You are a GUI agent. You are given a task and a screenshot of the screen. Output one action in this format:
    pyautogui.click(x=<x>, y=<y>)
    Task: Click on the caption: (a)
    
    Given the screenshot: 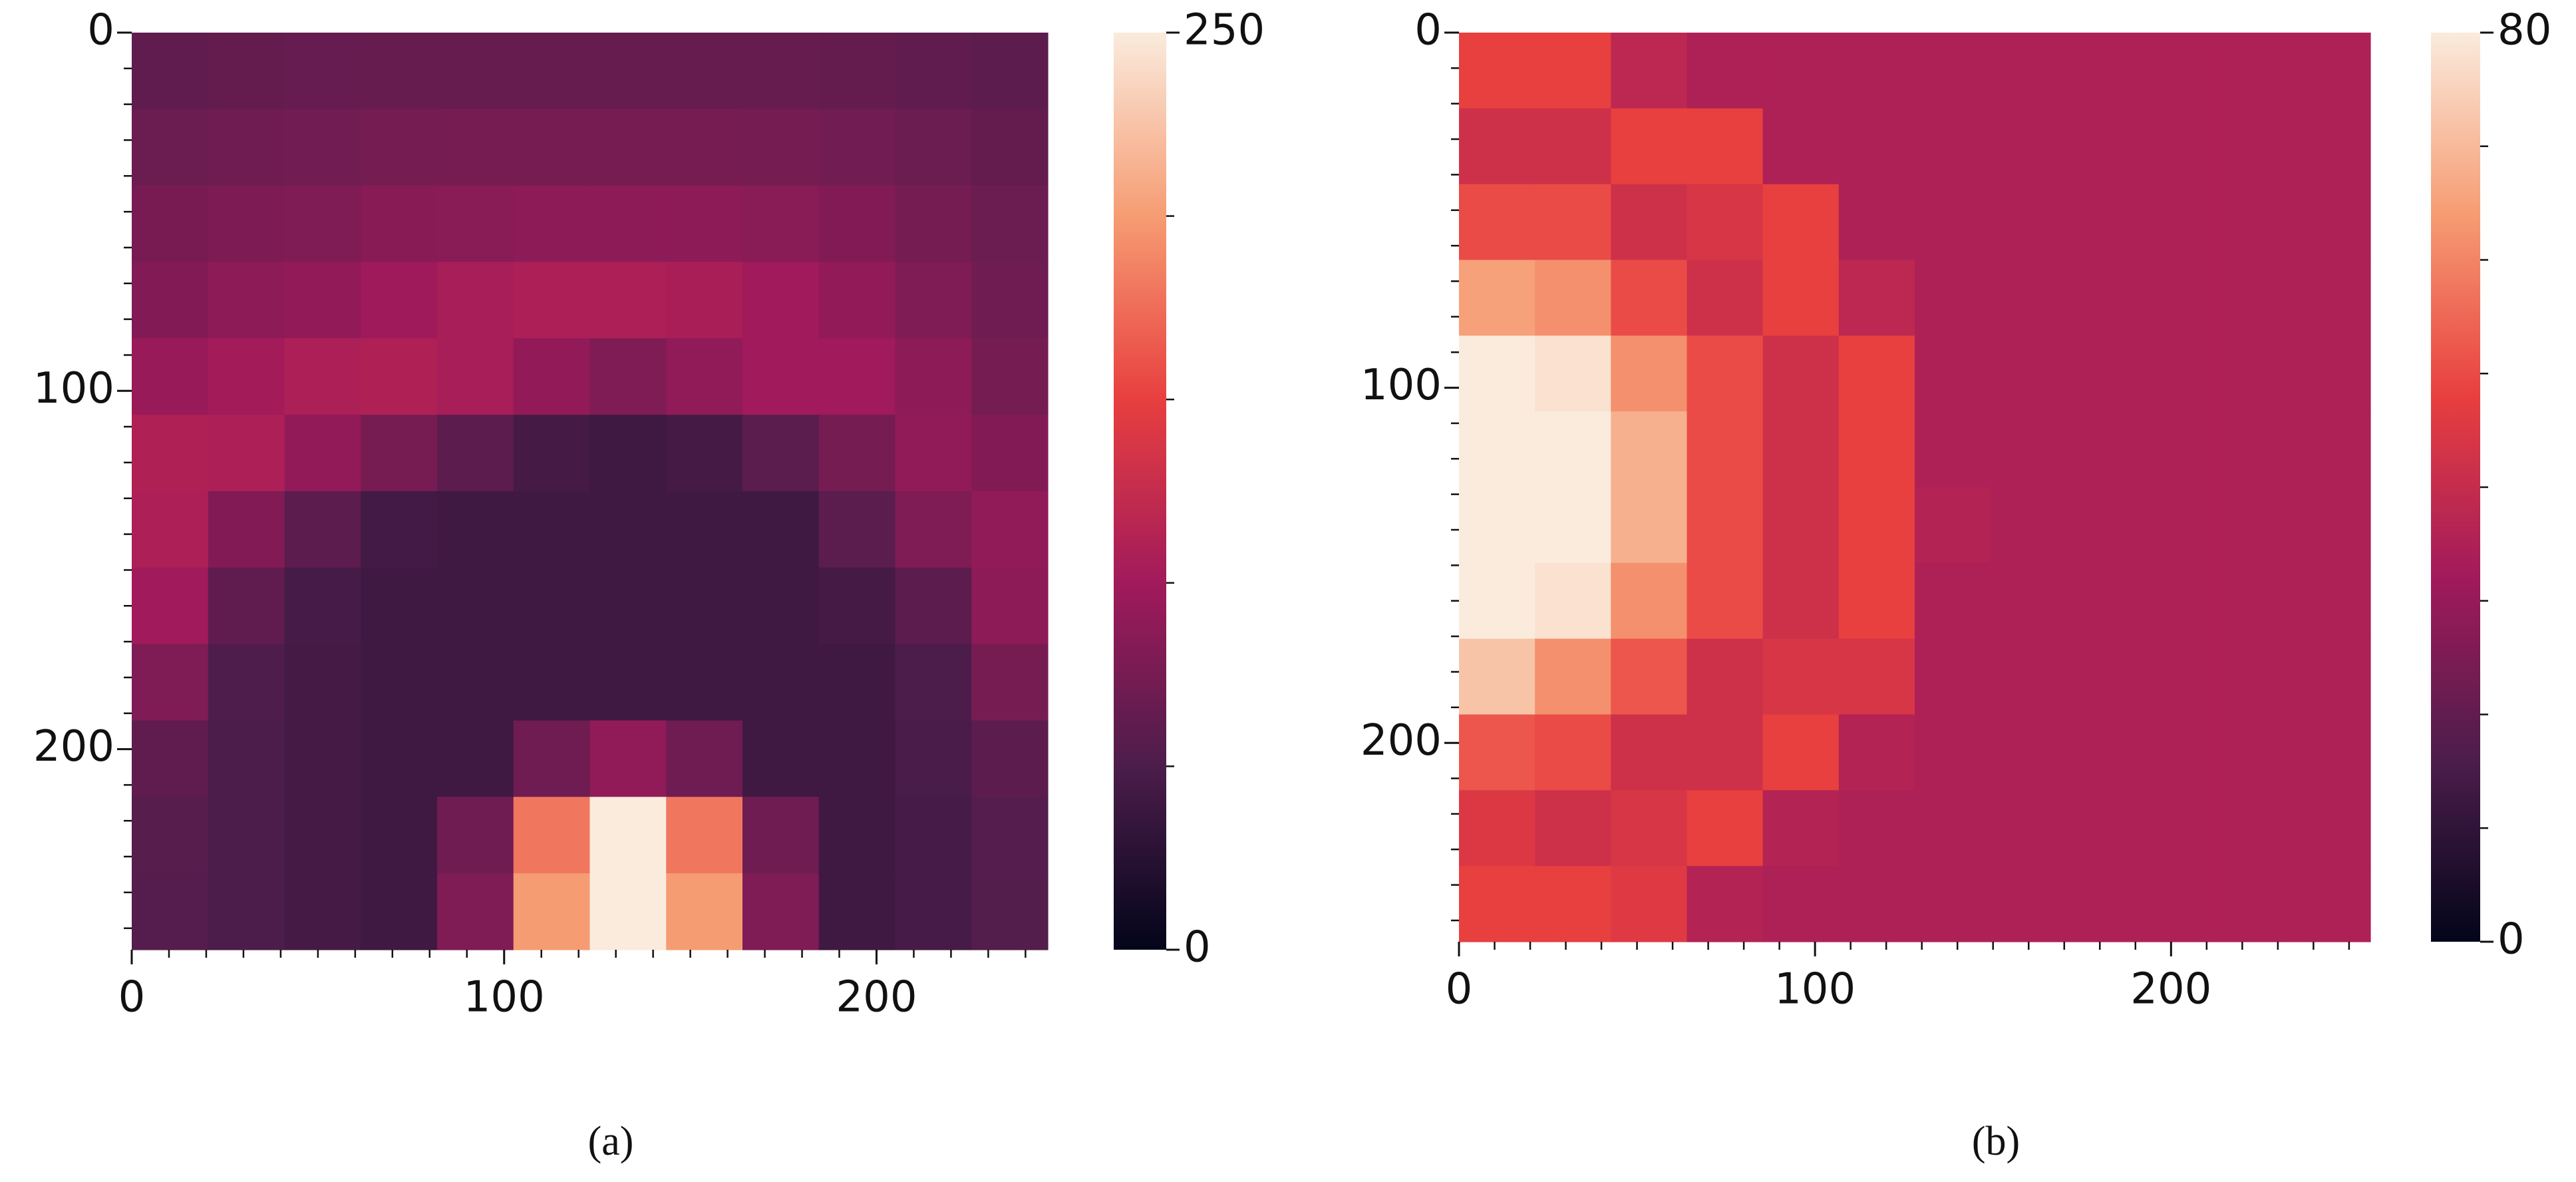 What is the action you would take?
    pyautogui.click(x=611, y=1142)
    